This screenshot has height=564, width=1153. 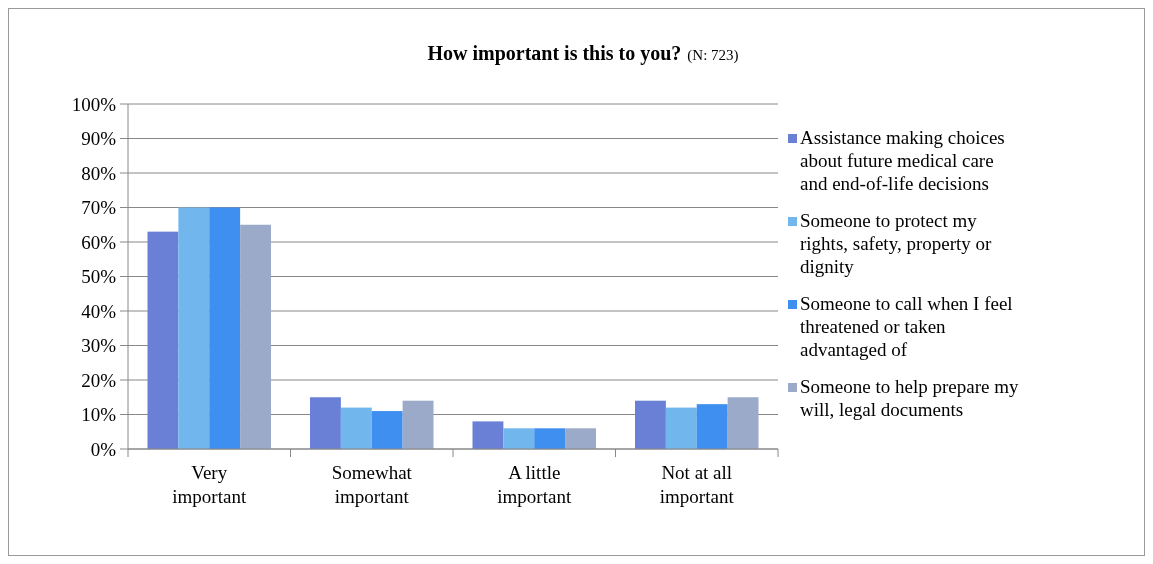 I want to click on y-tick-label: 0%, so click(x=103, y=449).